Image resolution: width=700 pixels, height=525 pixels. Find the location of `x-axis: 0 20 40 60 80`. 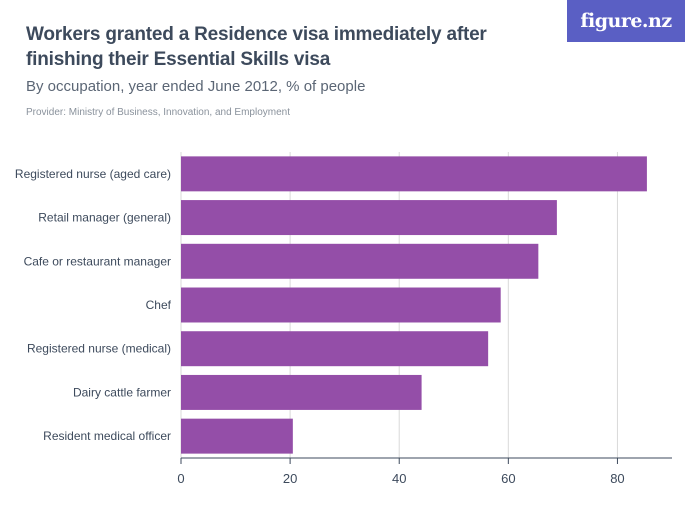

x-axis: 0 20 40 60 80 is located at coordinates (424, 471).